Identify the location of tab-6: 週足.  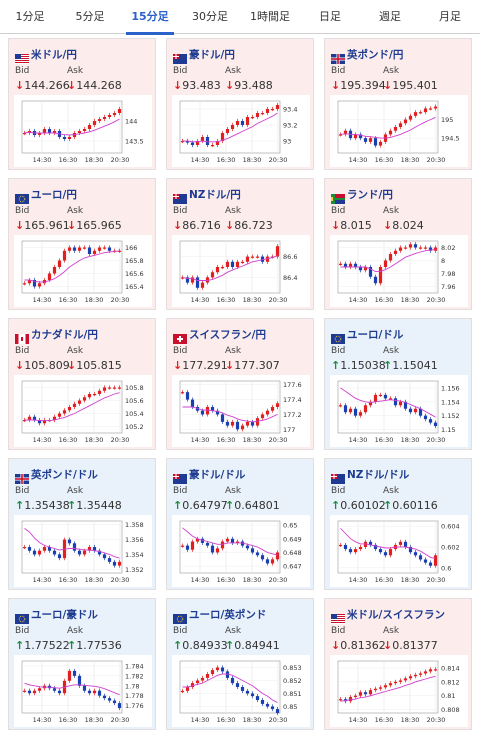
(390, 16).